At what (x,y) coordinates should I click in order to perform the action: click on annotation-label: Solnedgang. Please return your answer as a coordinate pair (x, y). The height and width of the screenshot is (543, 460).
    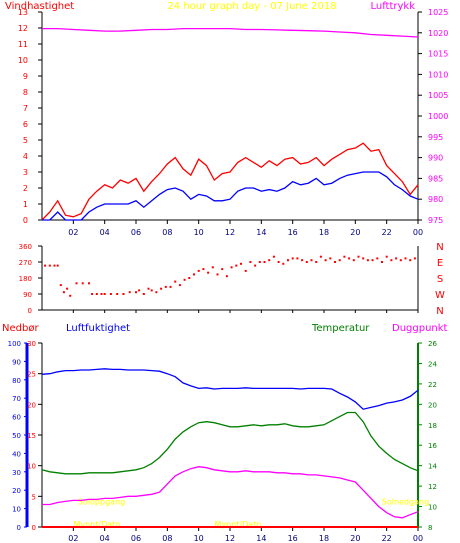
    Looking at the image, I should click on (405, 501).